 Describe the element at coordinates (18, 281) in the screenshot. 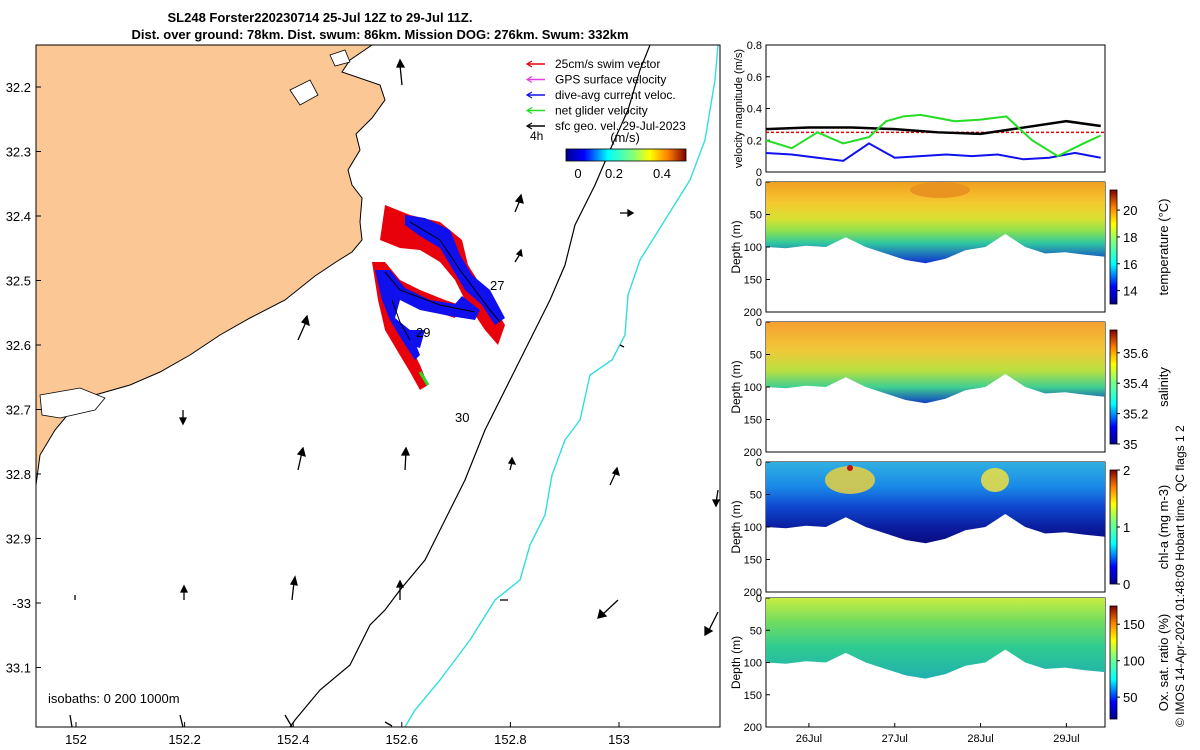

I see `lat-tick-label-3: 32.5` at that location.